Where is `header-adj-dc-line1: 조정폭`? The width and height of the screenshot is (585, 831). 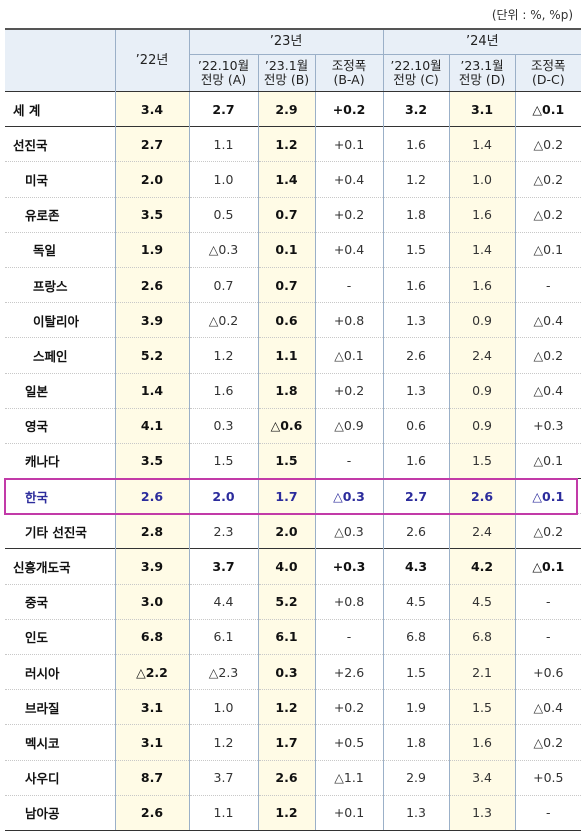 header-adj-dc-line1: 조정폭 is located at coordinates (548, 65).